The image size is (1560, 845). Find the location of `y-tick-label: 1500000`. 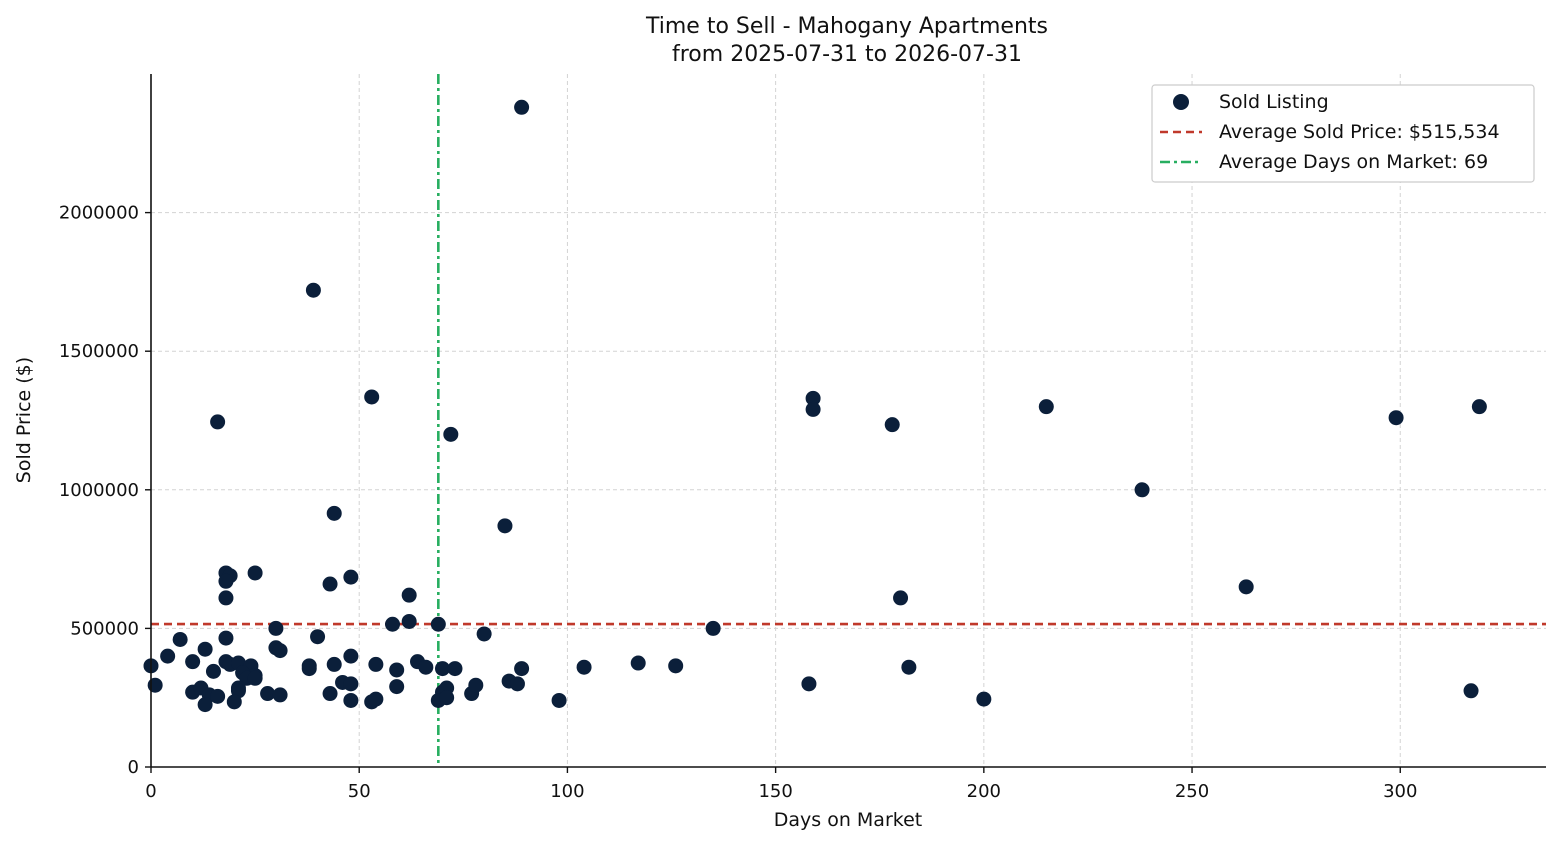

y-tick-label: 1500000 is located at coordinates (99, 351).